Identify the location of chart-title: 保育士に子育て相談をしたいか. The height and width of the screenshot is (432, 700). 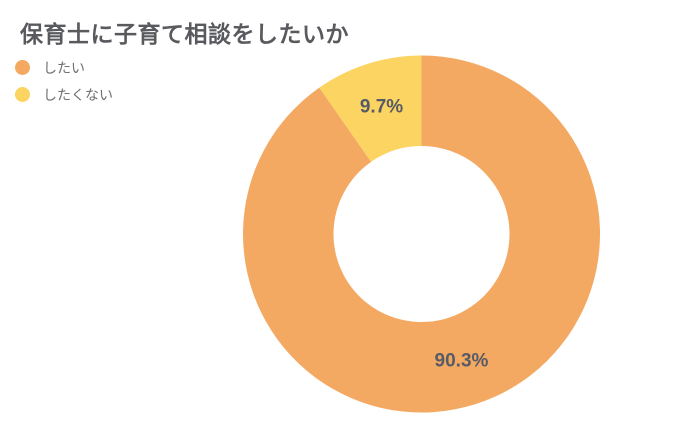
(184, 34).